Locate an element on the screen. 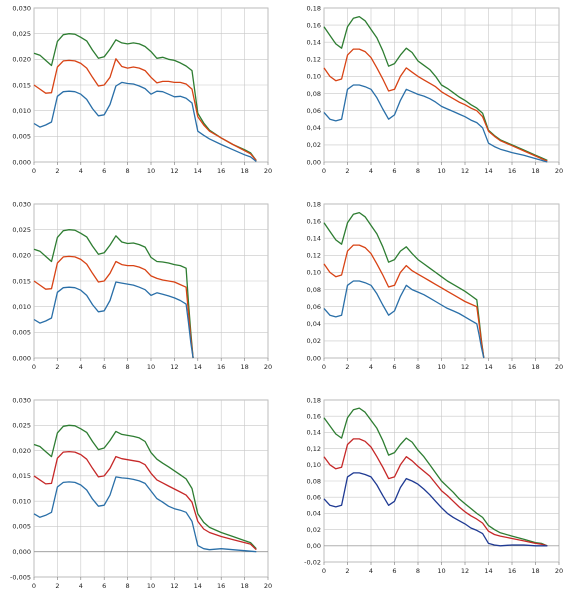  y-tick-label: 0,030 is located at coordinates (21, 400).